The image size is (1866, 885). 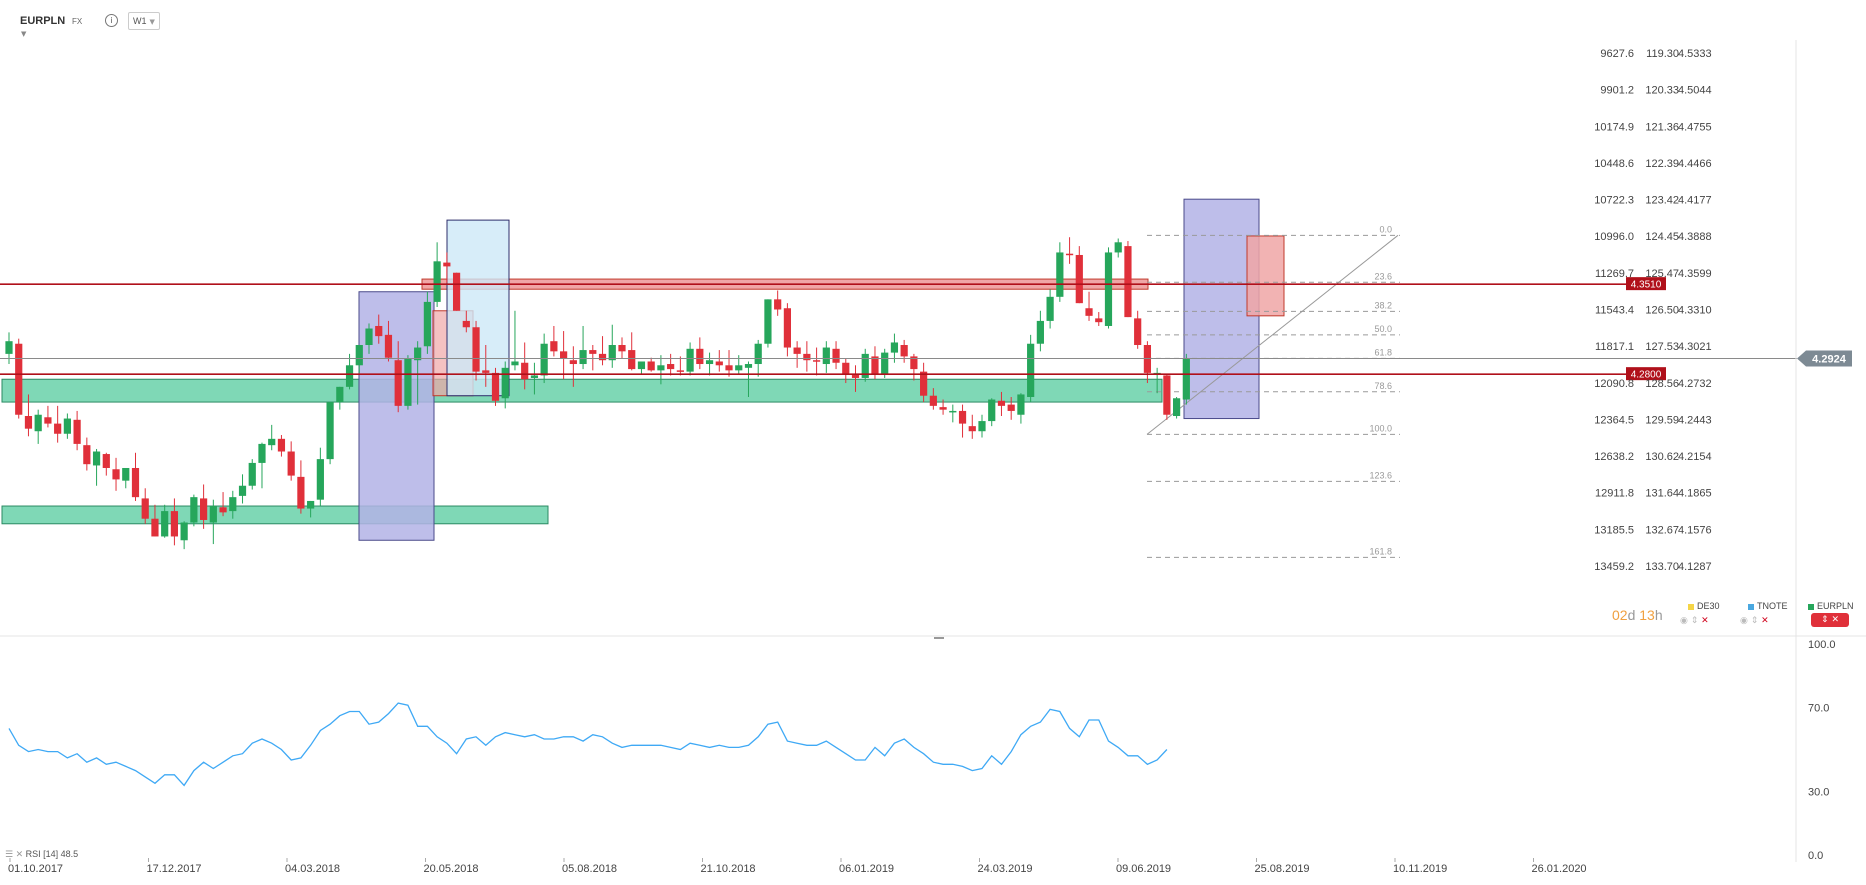 I want to click on fib-level-label: 78.6, so click(x=1383, y=386).